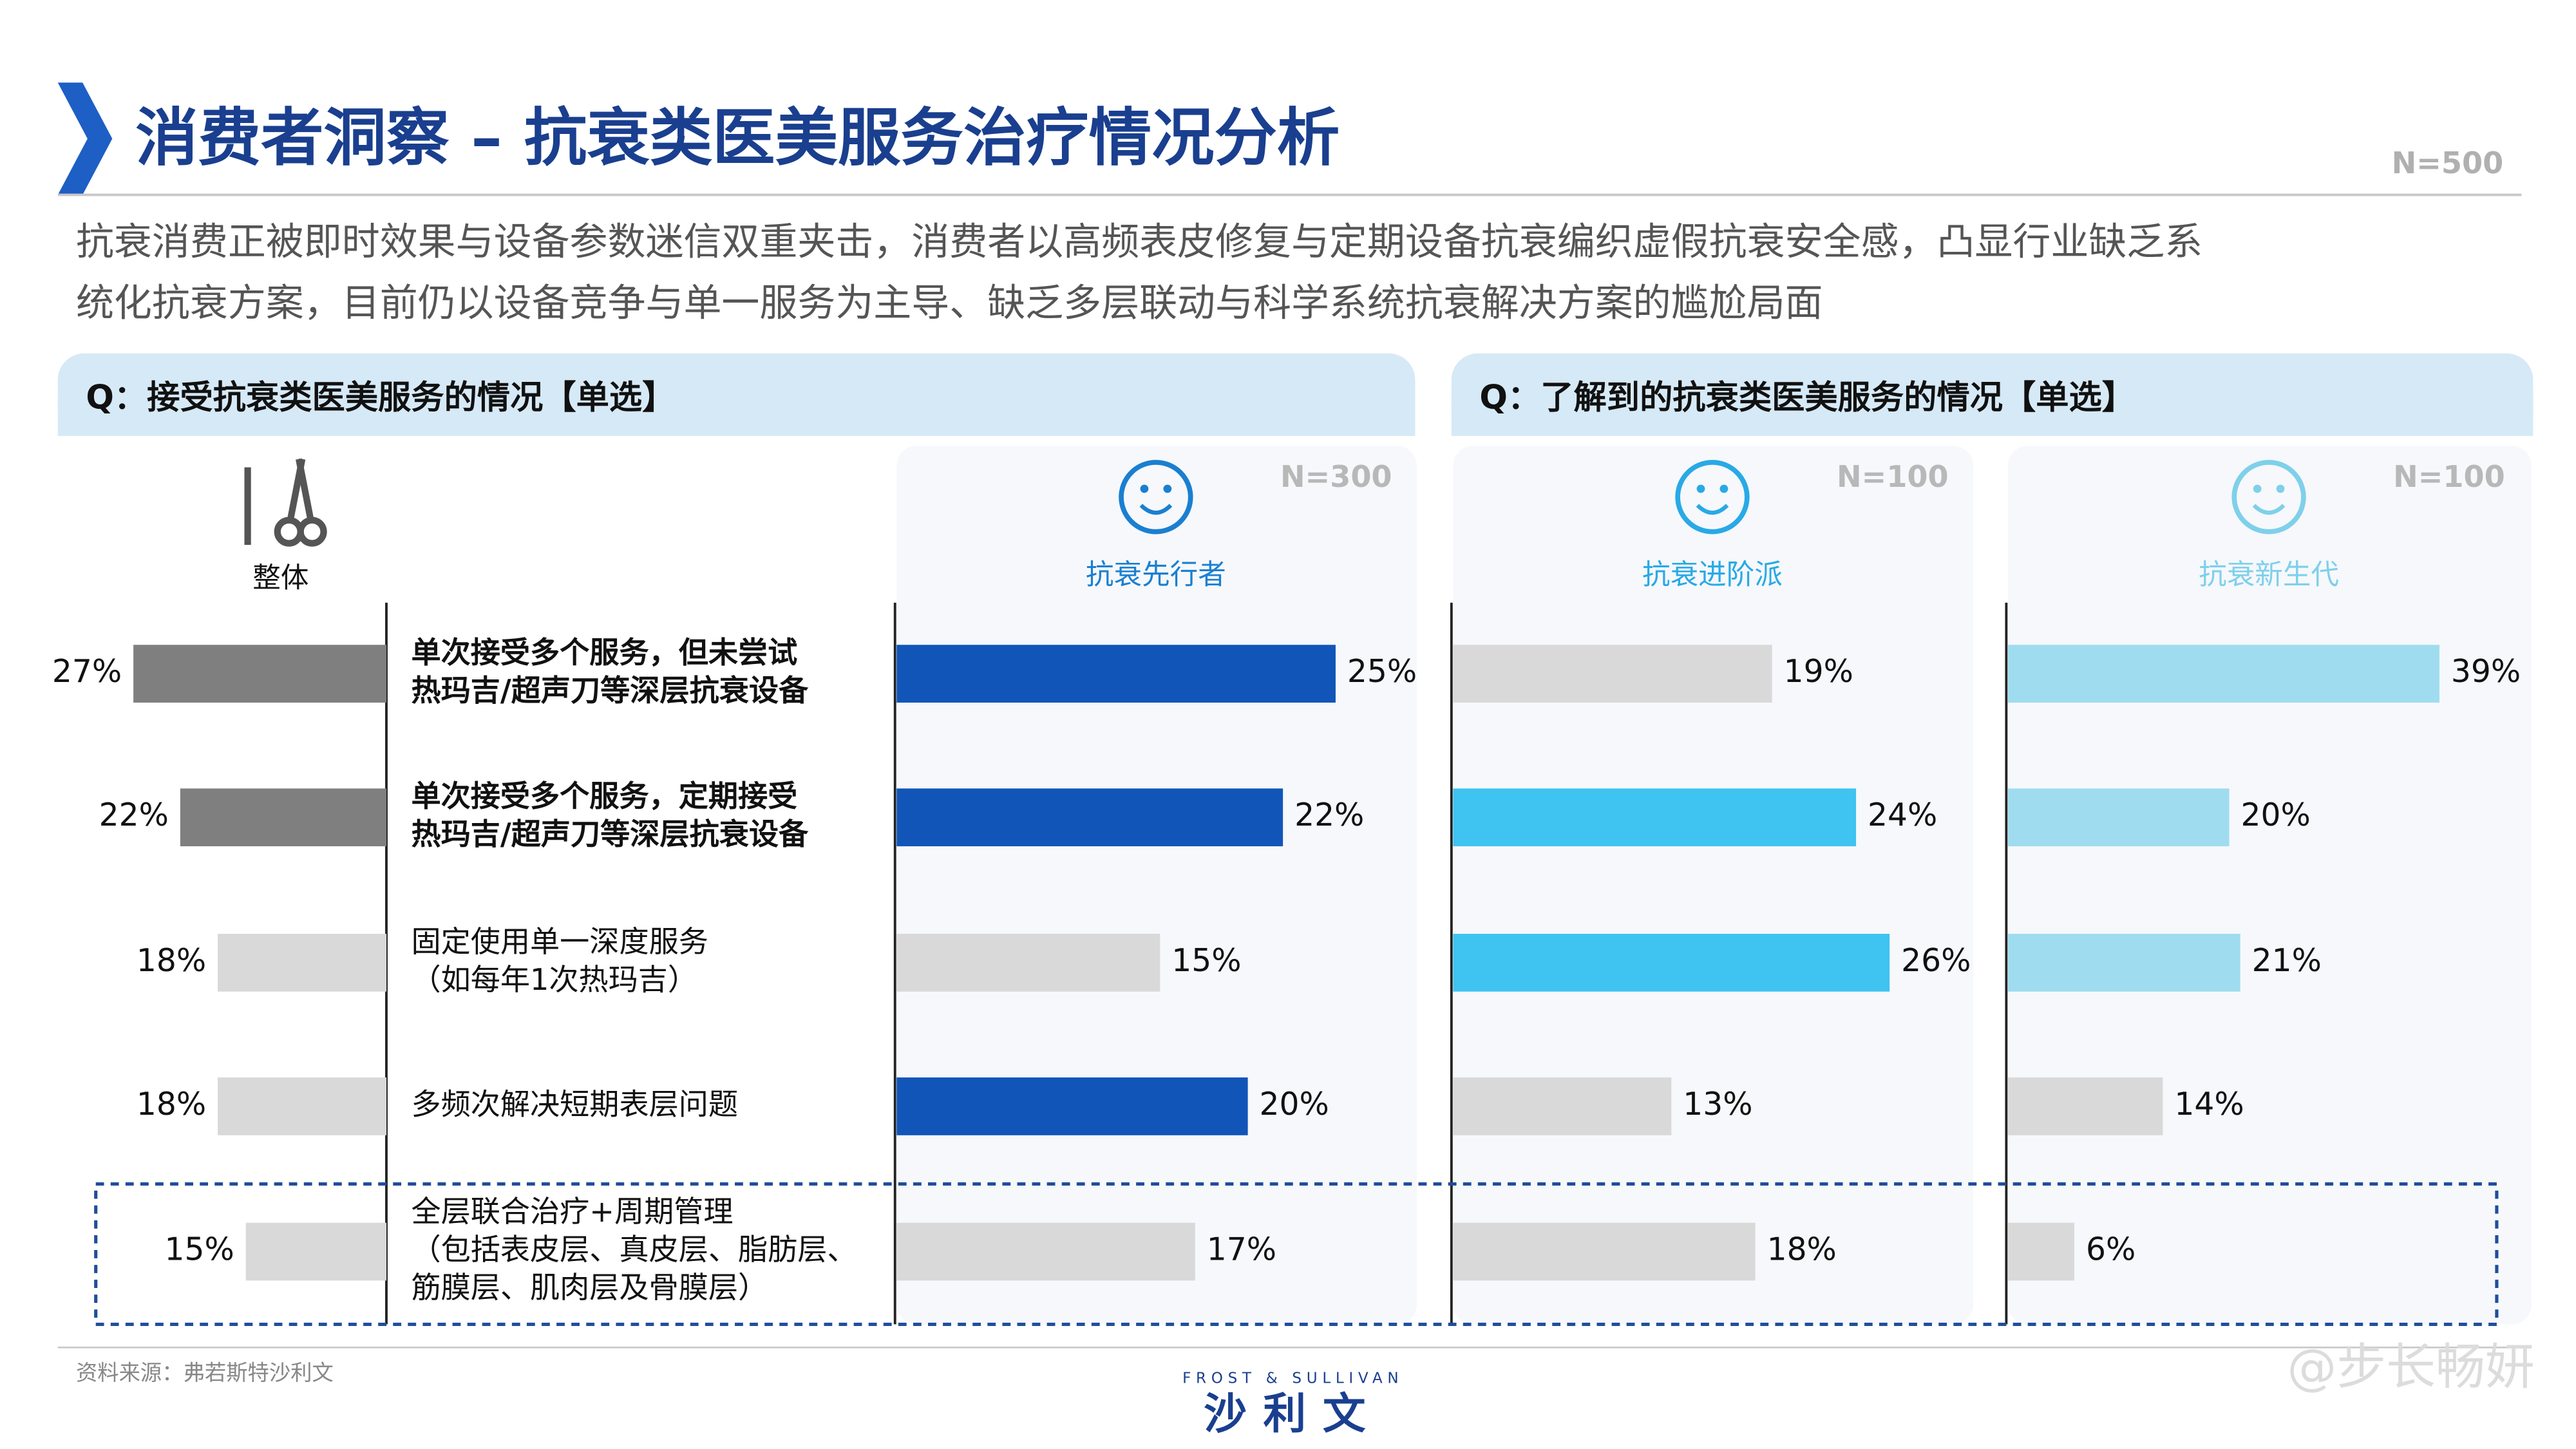  Describe the element at coordinates (589, 1287) in the screenshot. I see `category-label: 筋膜层、肌肉层及骨膜层）` at that location.